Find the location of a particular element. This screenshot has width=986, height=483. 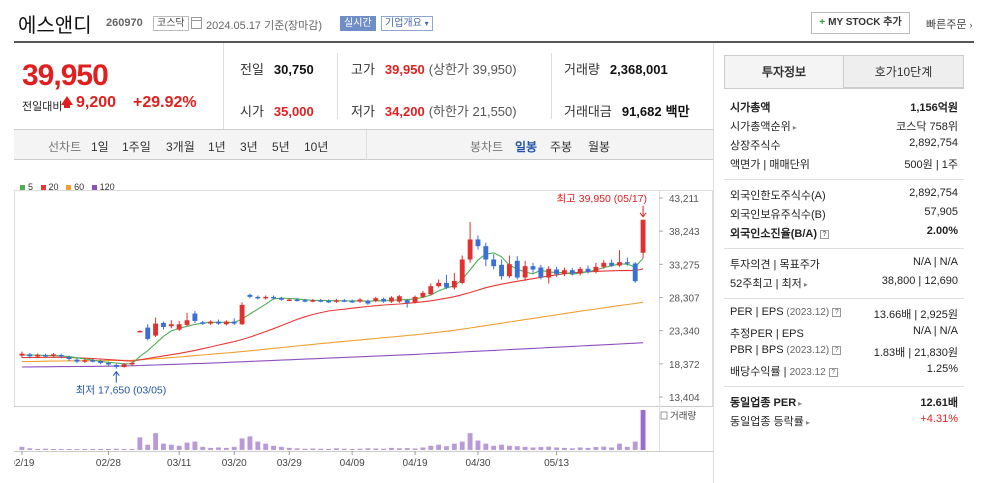

legend-ma20: 20 is located at coordinates (49, 187).